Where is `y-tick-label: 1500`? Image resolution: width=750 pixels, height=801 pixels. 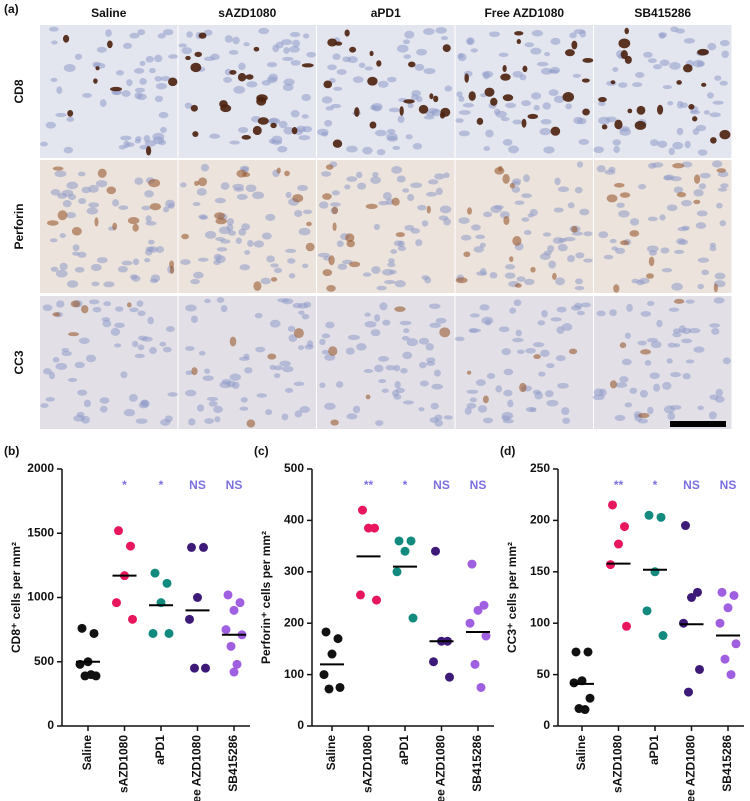 y-tick-label: 1500 is located at coordinates (40, 532).